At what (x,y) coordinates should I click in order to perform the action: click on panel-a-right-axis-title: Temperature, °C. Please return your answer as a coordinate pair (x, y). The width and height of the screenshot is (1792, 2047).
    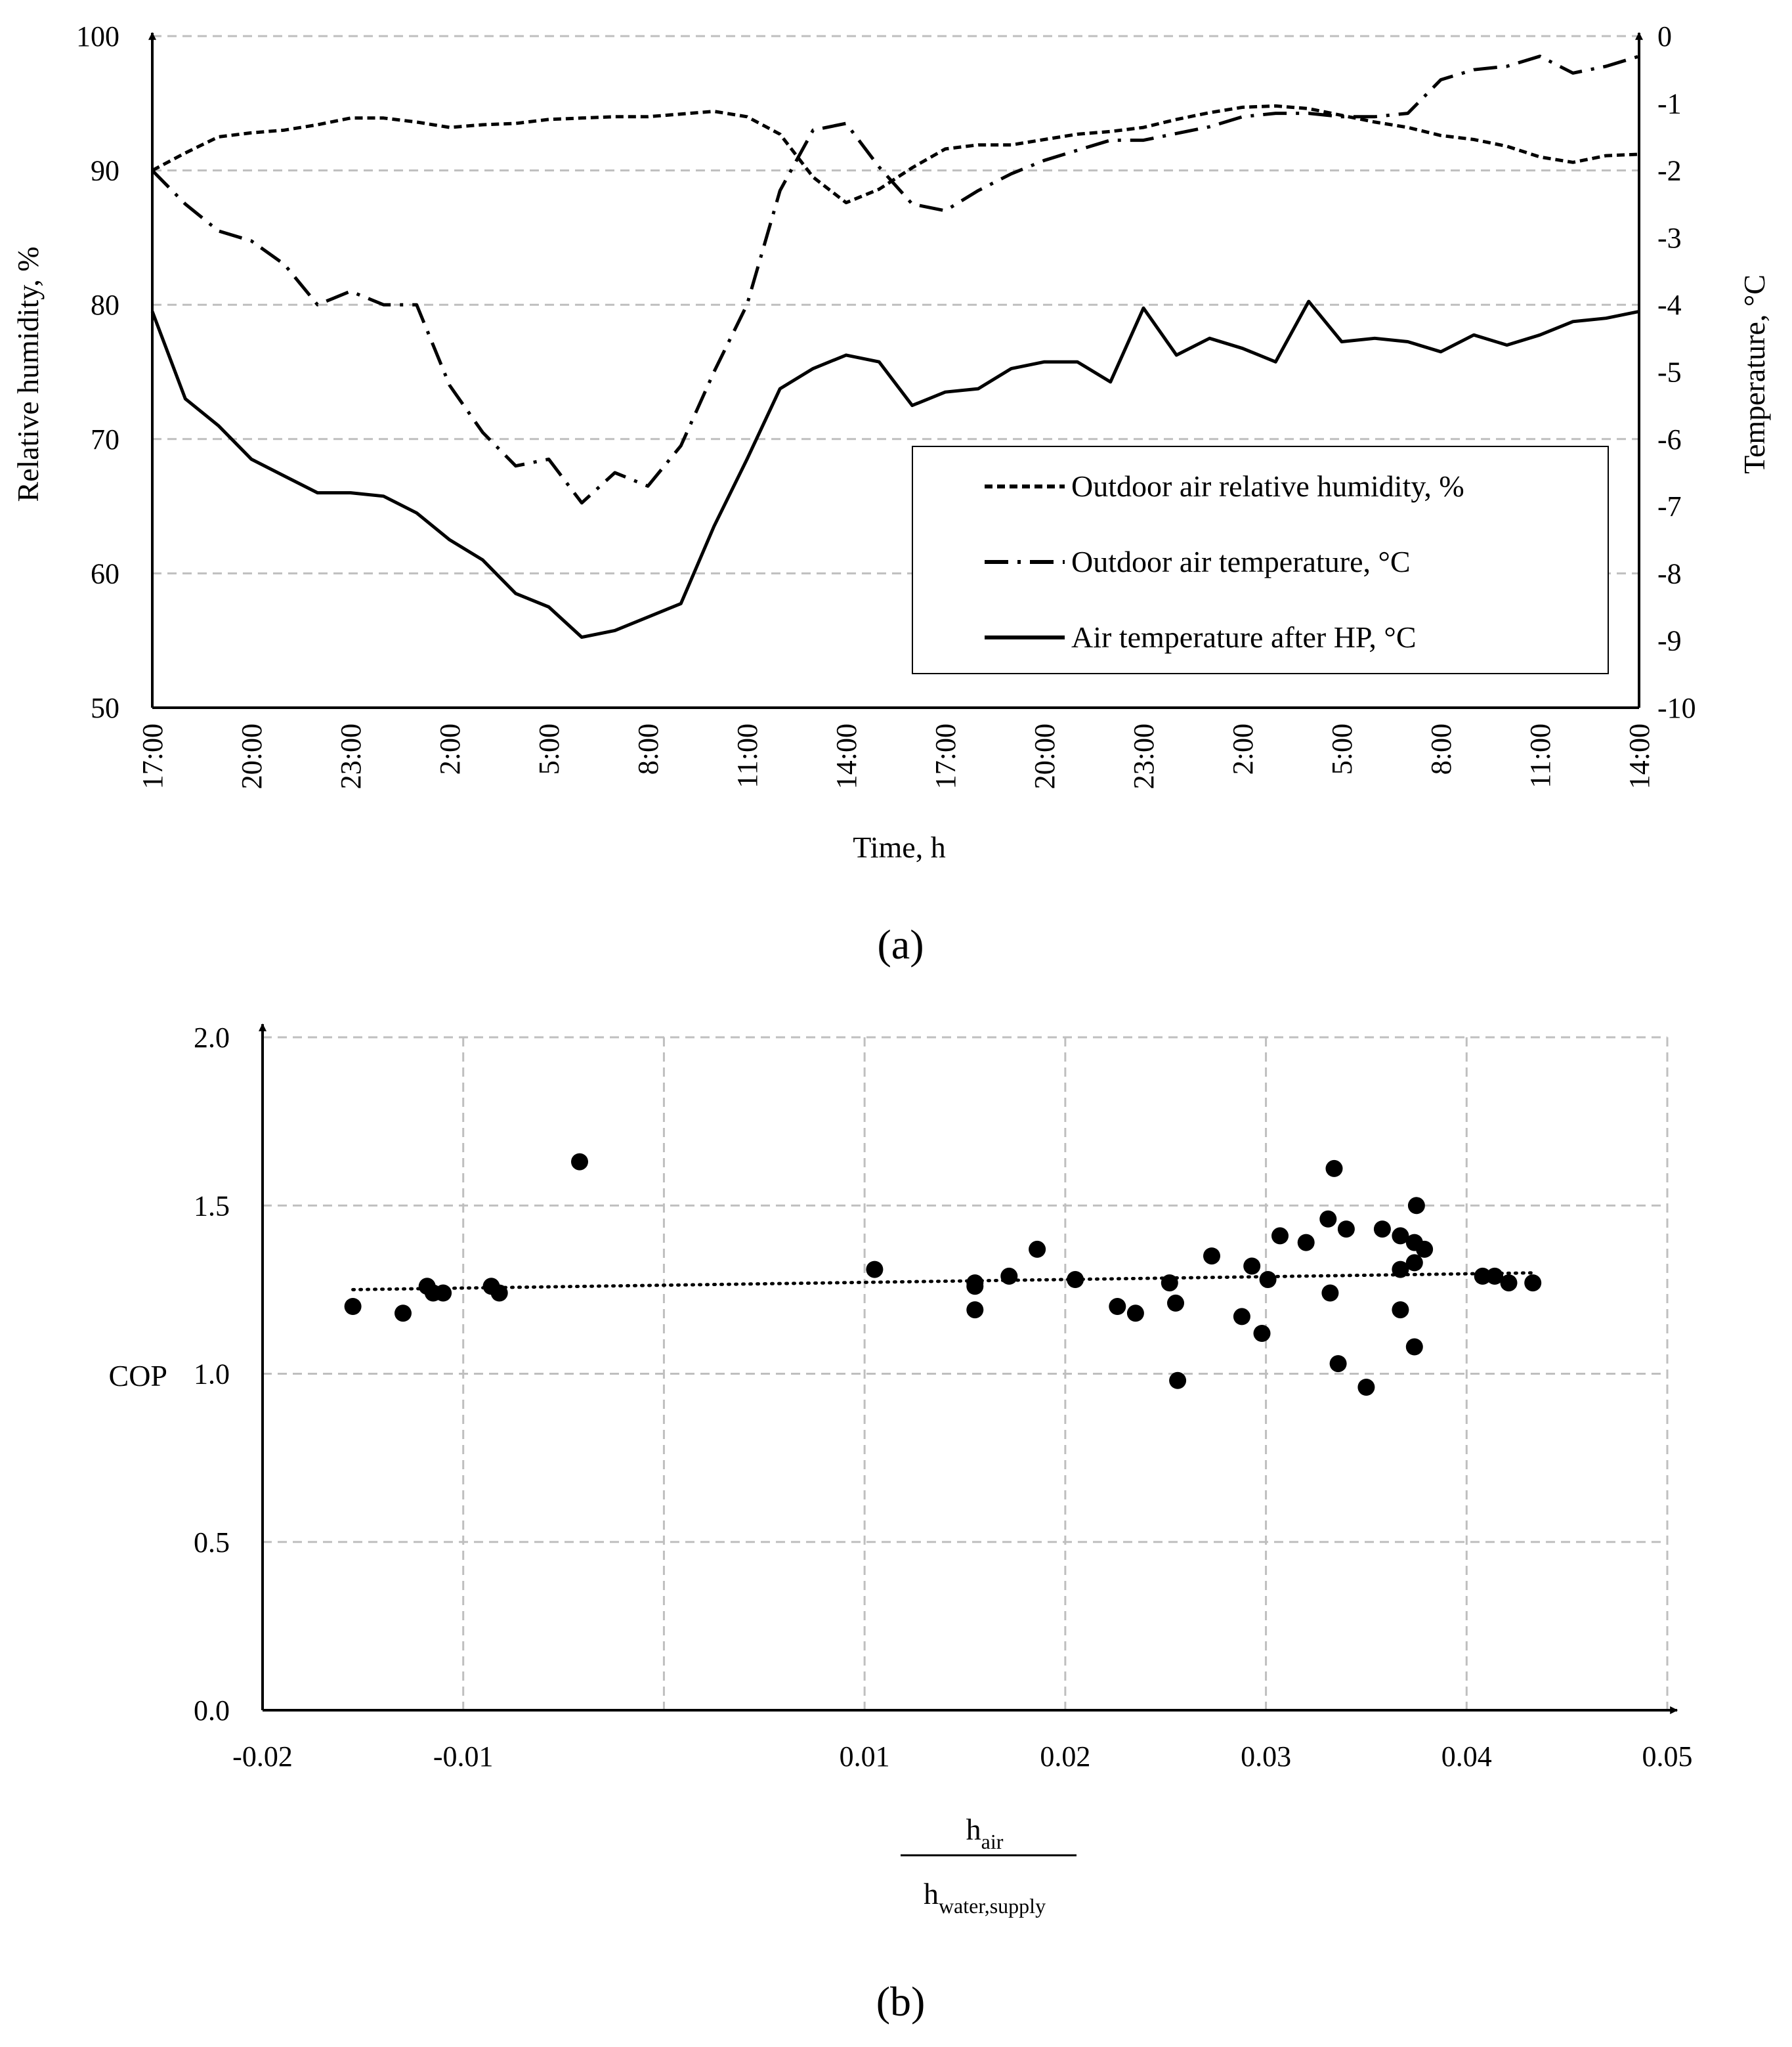
    Looking at the image, I should click on (1754, 374).